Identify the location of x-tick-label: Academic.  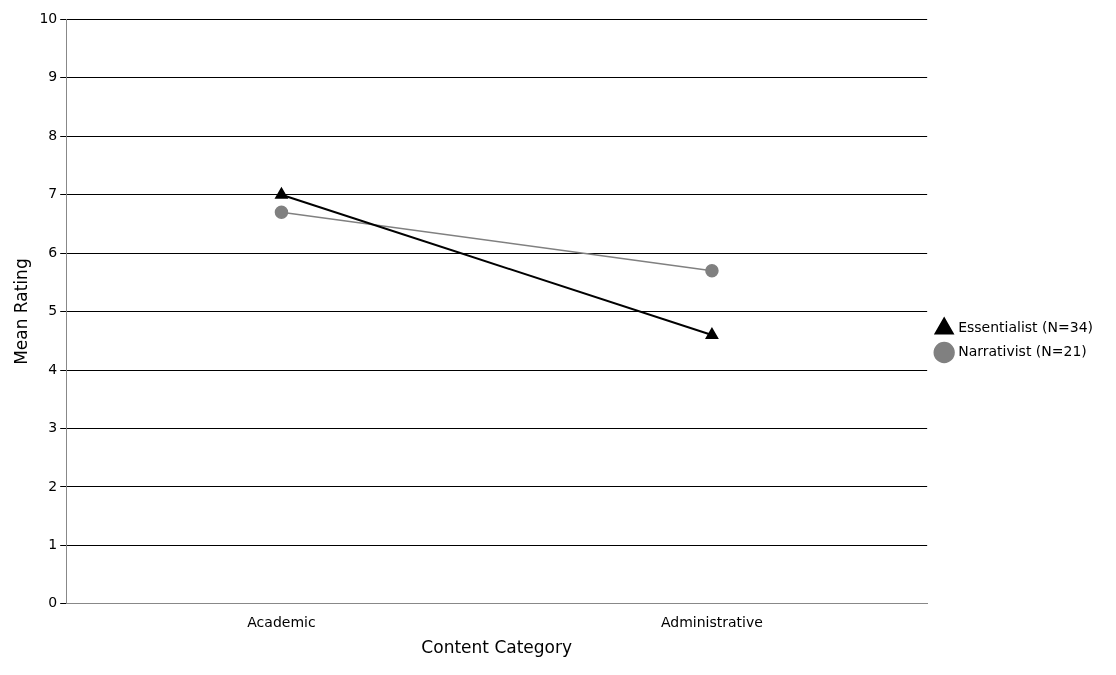
(281, 621).